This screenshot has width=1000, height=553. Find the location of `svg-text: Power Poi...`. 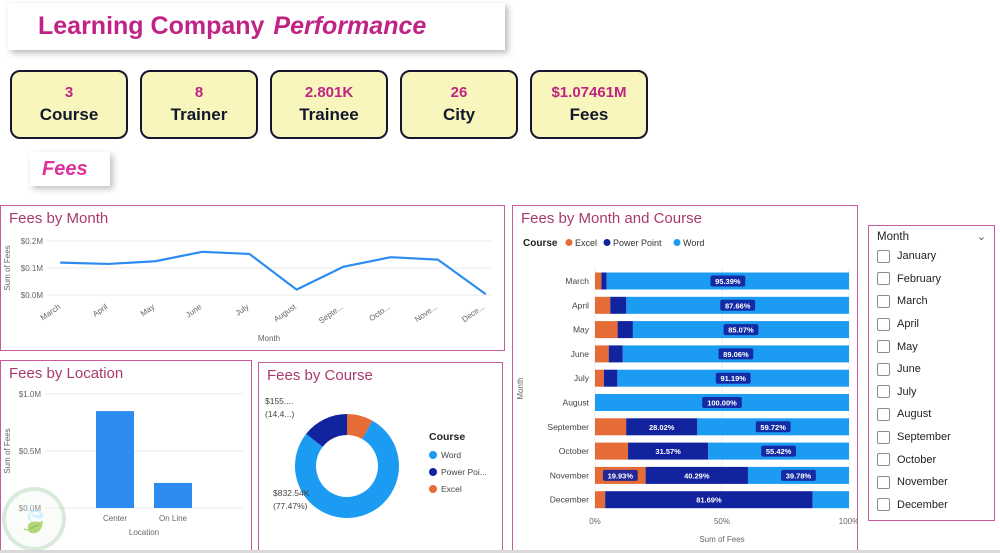

svg-text: Power Poi... is located at coordinates (464, 472).